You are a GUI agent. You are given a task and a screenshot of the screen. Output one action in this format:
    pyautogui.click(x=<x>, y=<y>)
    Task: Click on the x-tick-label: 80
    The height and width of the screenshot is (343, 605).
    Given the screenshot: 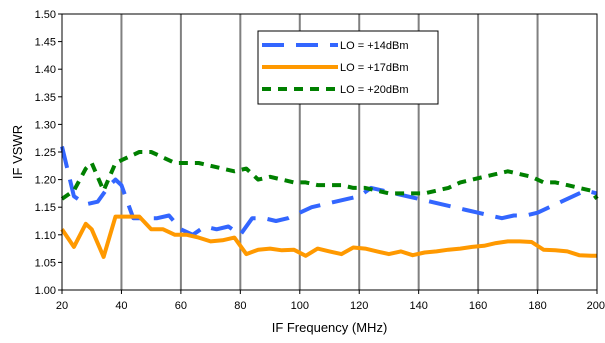 What is the action you would take?
    pyautogui.click(x=240, y=306)
    